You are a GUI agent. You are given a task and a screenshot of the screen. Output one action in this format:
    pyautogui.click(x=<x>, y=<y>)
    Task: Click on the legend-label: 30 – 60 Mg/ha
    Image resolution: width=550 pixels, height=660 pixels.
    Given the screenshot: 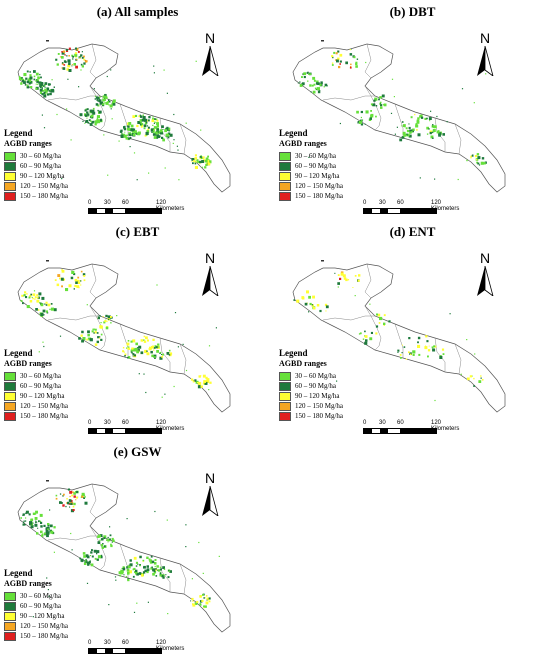 What is the action you would take?
    pyautogui.click(x=41, y=376)
    